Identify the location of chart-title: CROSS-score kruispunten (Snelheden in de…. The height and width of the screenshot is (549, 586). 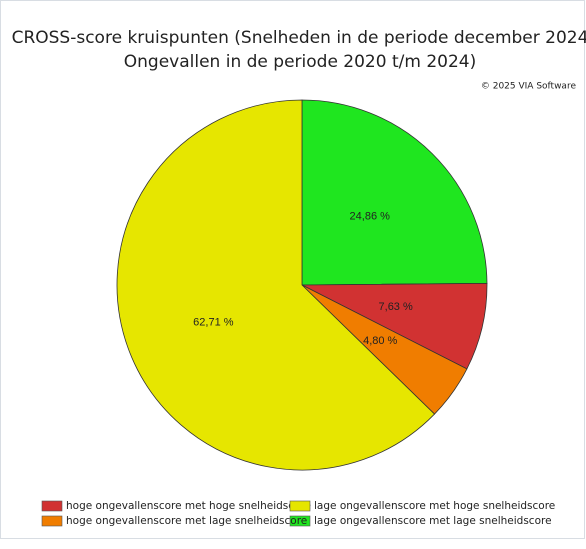
(299, 38).